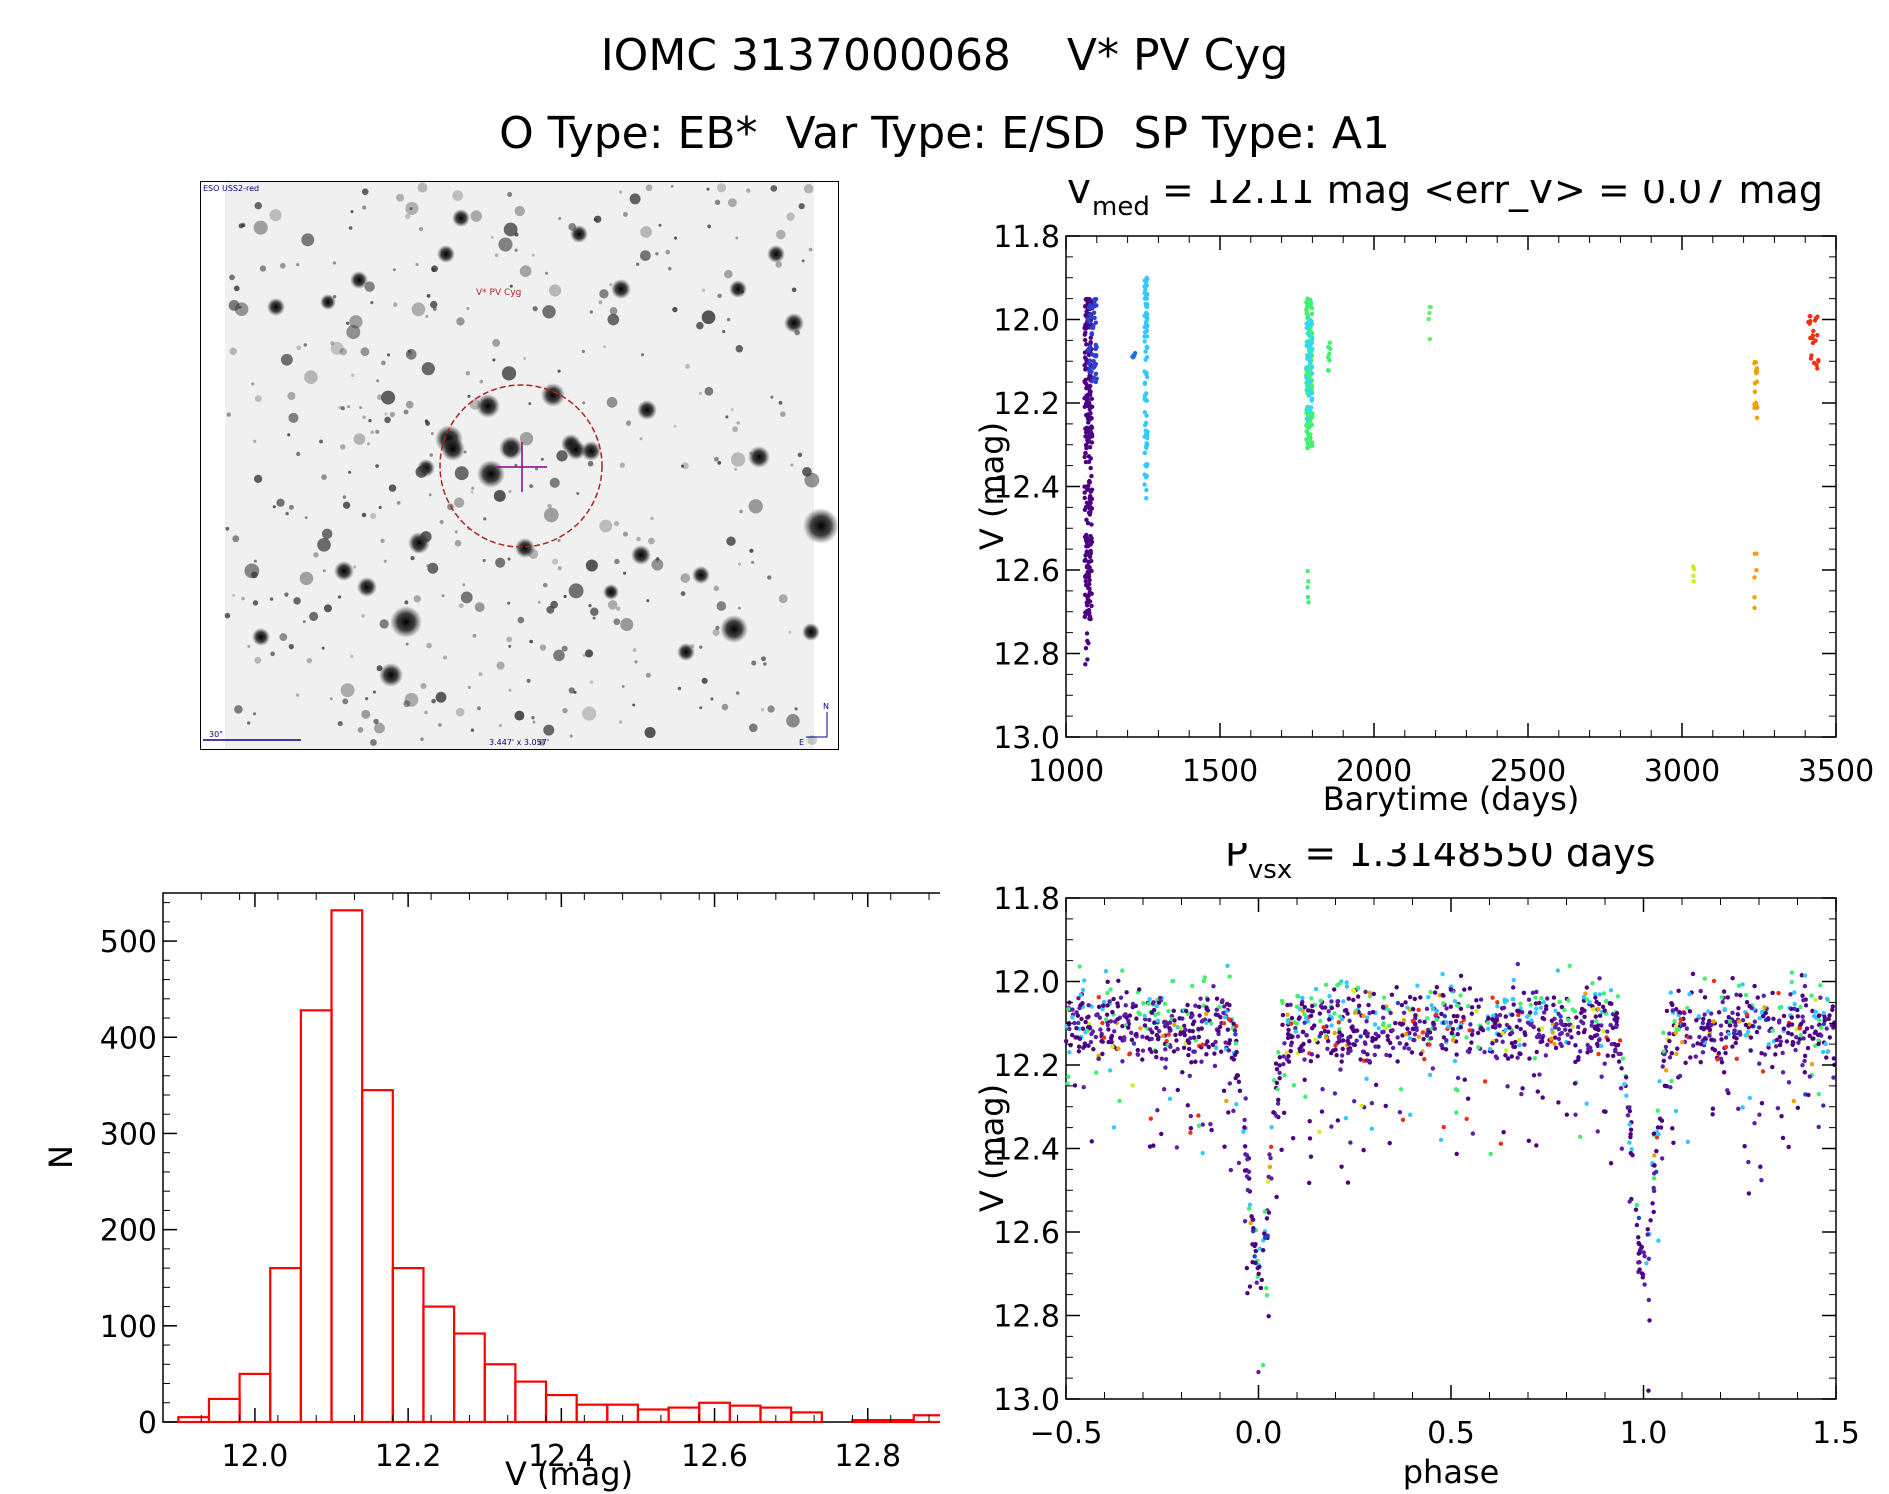 The width and height of the screenshot is (1889, 1494). Describe the element at coordinates (408, 1345) in the screenshot. I see `histogram-bar` at that location.